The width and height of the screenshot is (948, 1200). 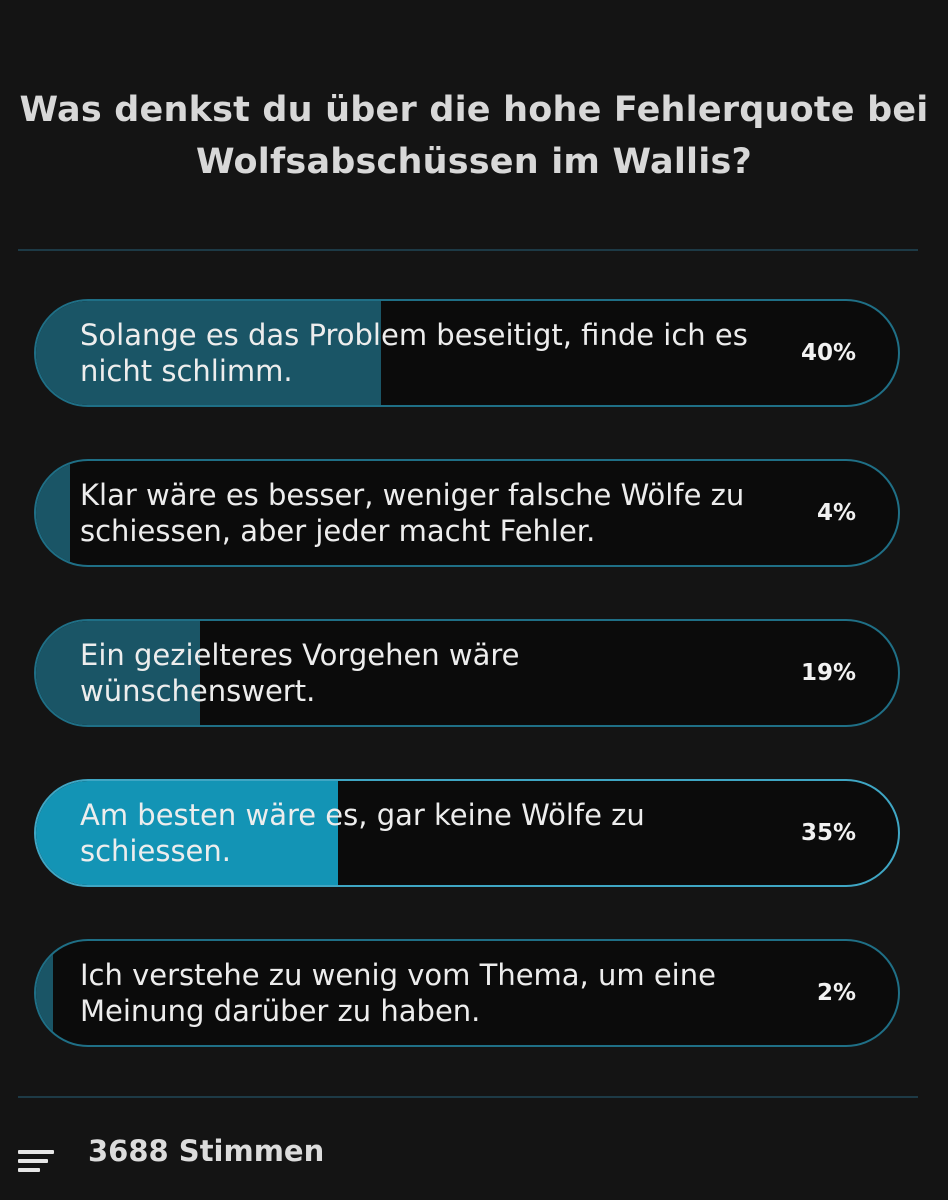 What do you see at coordinates (206, 1151) in the screenshot?
I see `vote-count: 3688 Stimmen` at bounding box center [206, 1151].